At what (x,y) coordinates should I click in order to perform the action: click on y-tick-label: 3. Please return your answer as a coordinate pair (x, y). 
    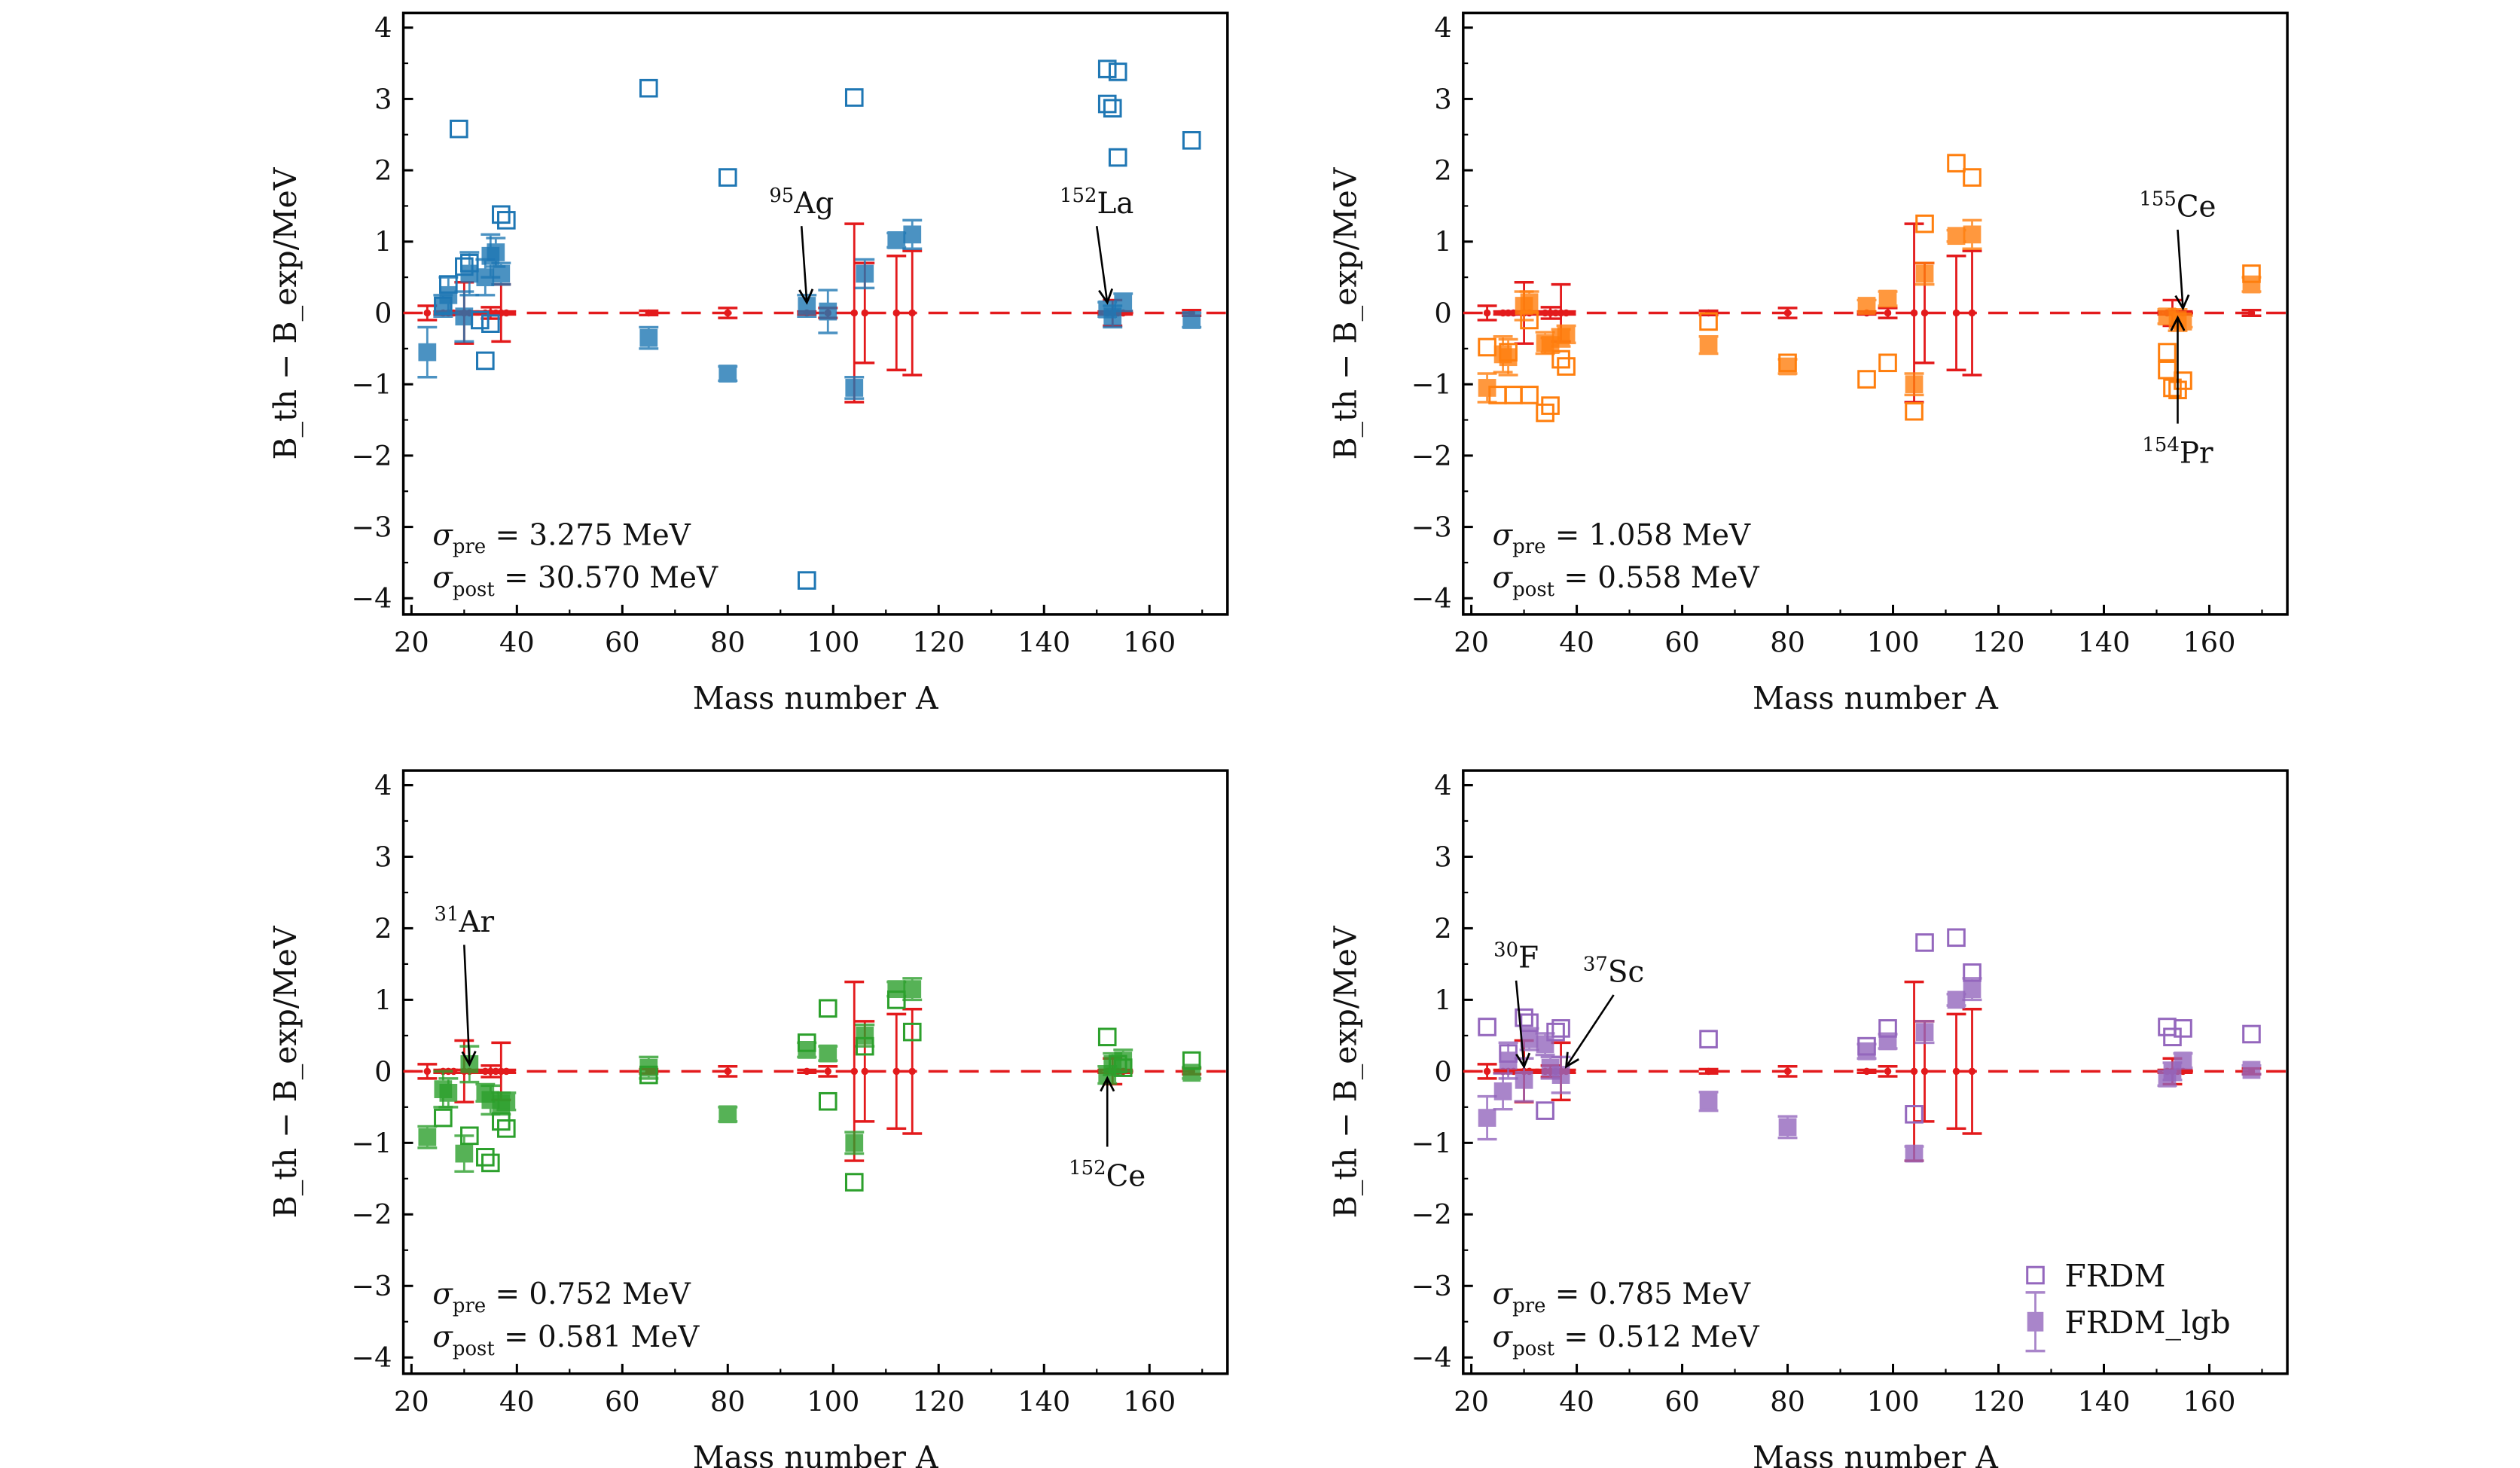
    Looking at the image, I should click on (383, 857).